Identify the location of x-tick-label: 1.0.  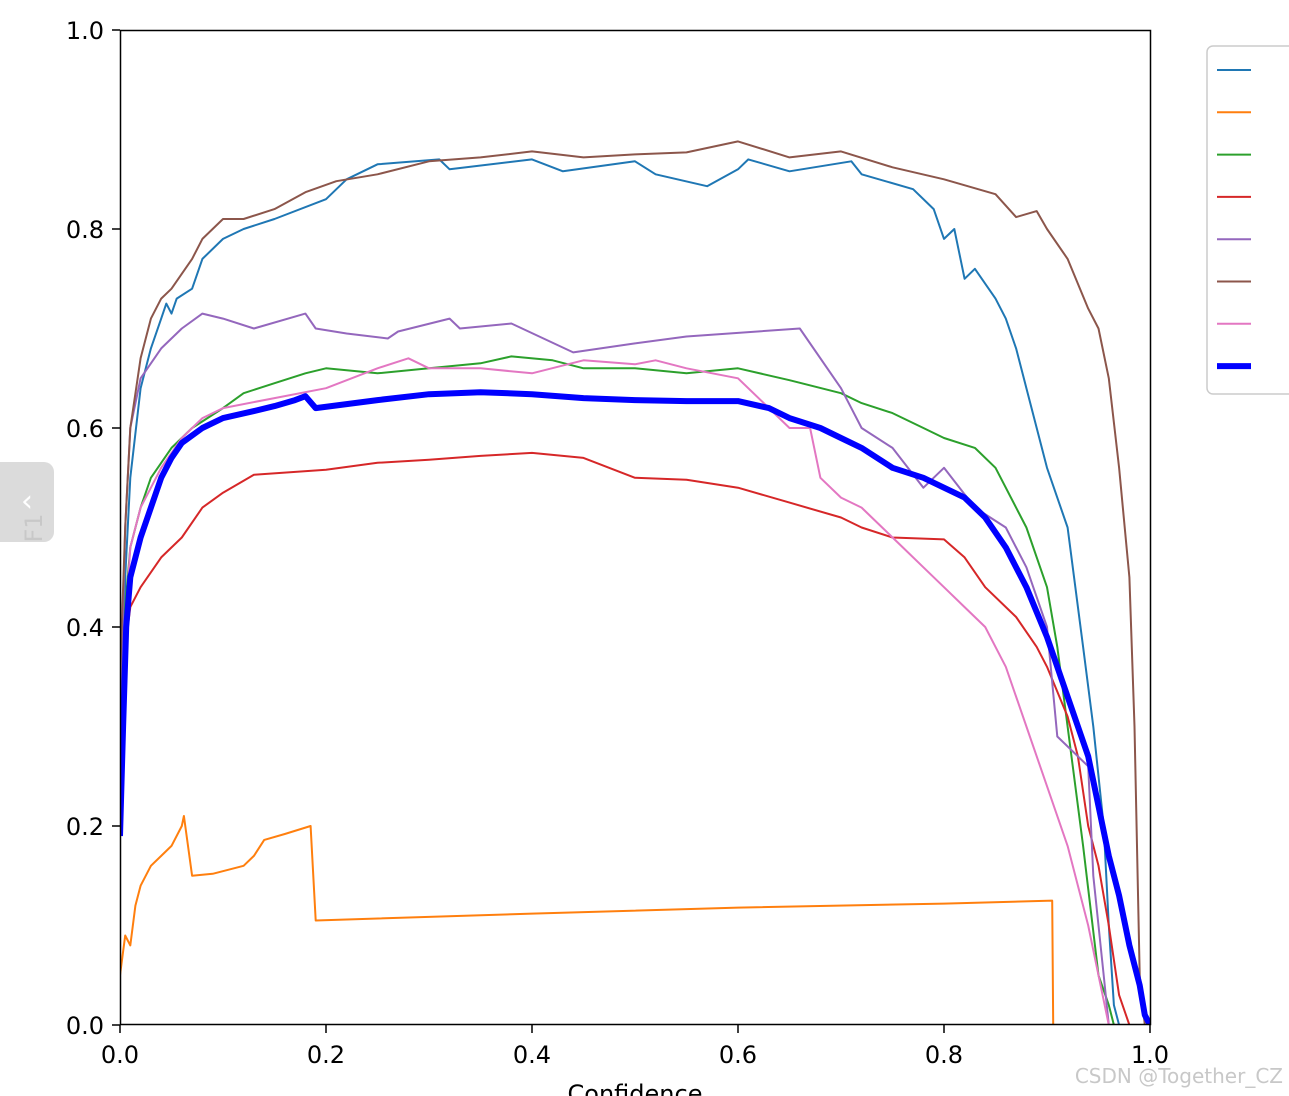
(1150, 1055).